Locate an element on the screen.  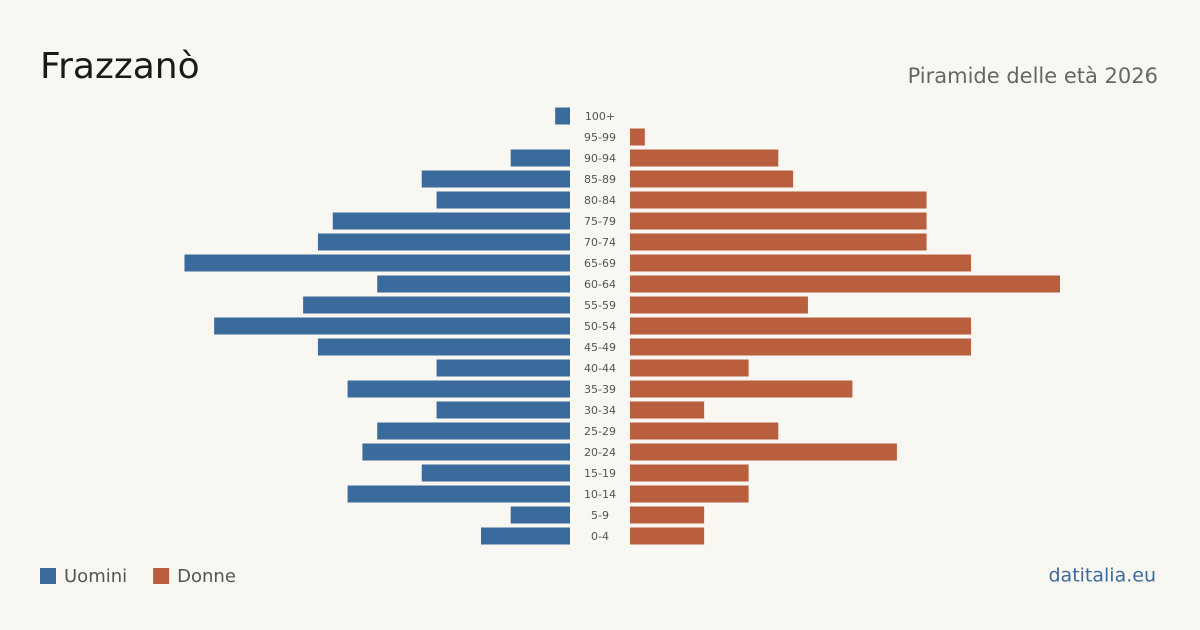
age-label: 45-49 is located at coordinates (600, 347).